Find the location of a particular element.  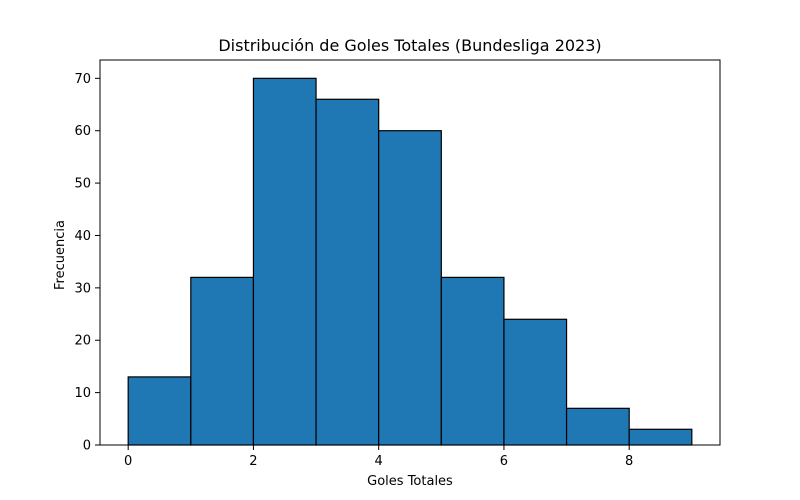

x-tick-label-1: 2 is located at coordinates (253, 461).